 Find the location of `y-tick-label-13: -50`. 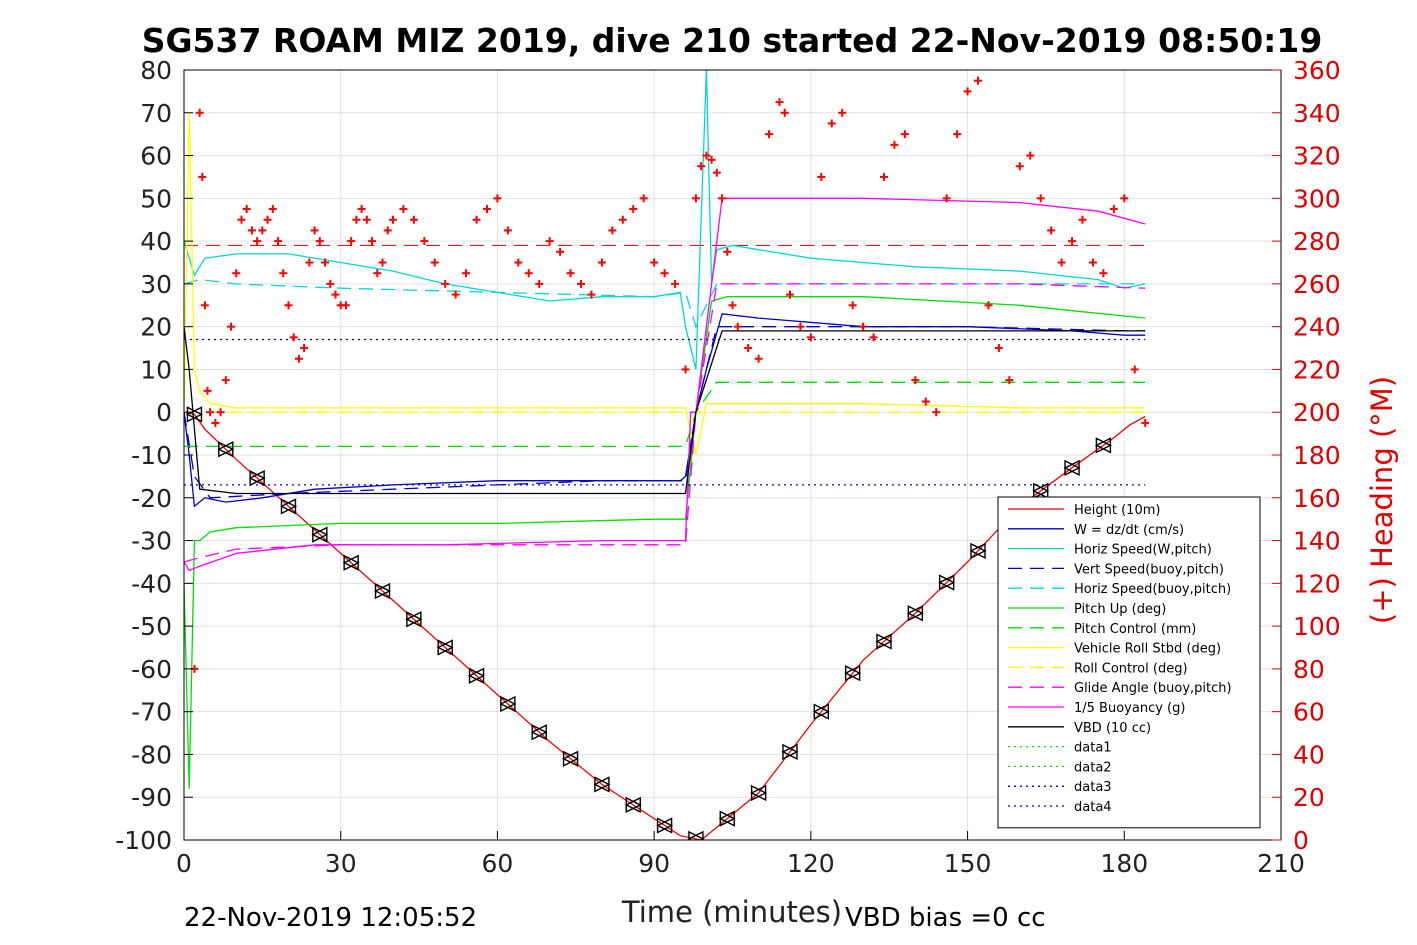

y-tick-label-13: -50 is located at coordinates (151, 626).